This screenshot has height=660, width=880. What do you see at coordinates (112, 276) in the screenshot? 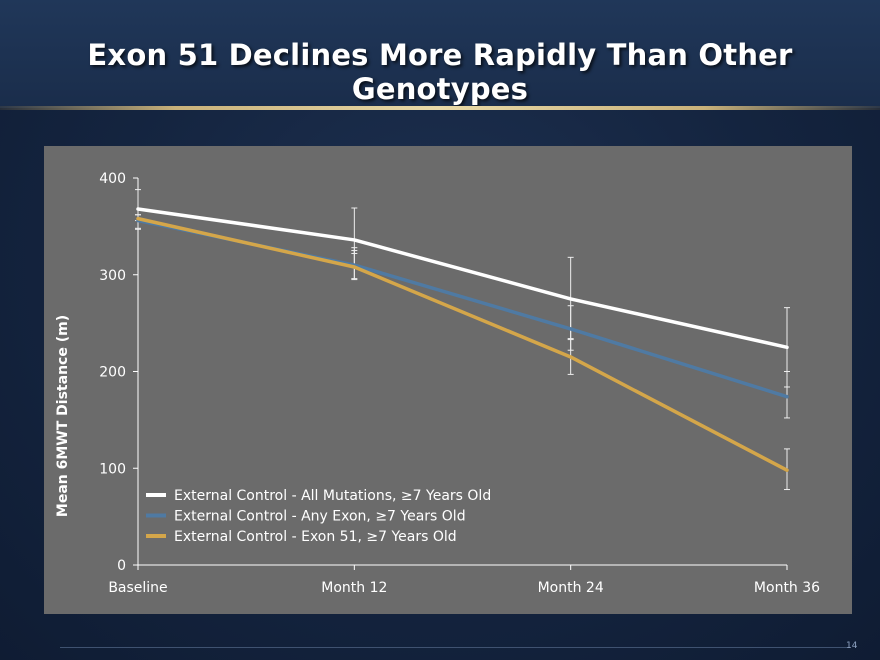
I see `y-tick-label: 300` at bounding box center [112, 276].